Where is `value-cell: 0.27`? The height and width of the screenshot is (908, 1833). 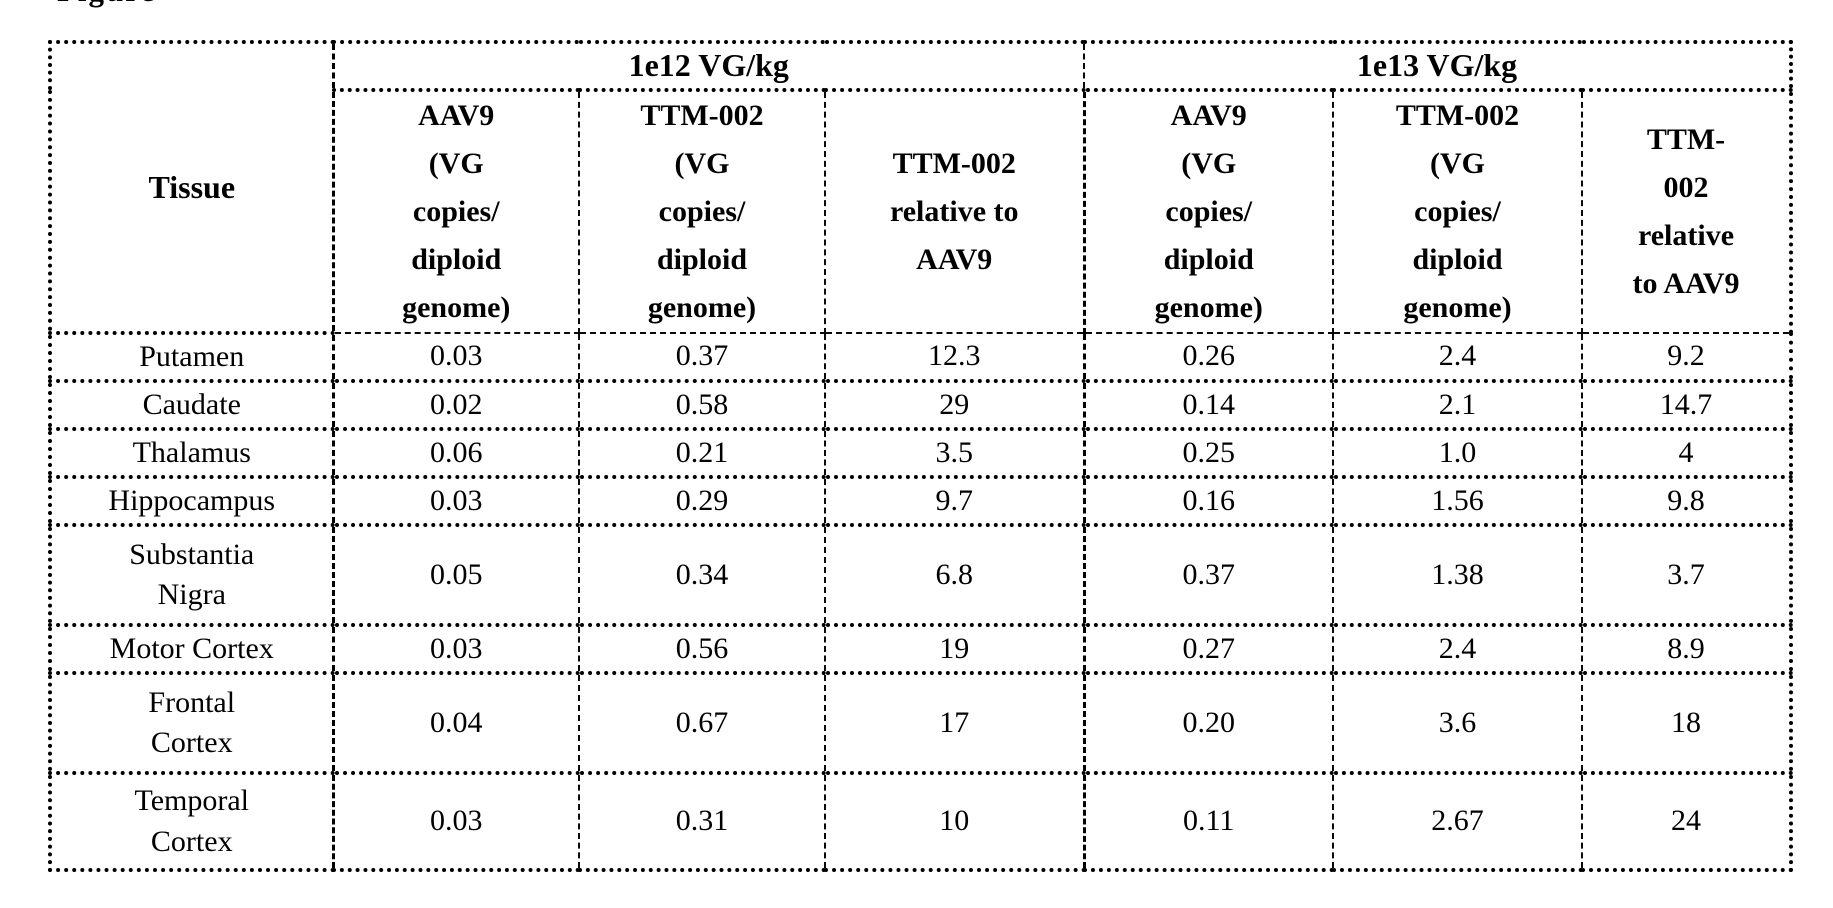 value-cell: 0.27 is located at coordinates (1208, 648).